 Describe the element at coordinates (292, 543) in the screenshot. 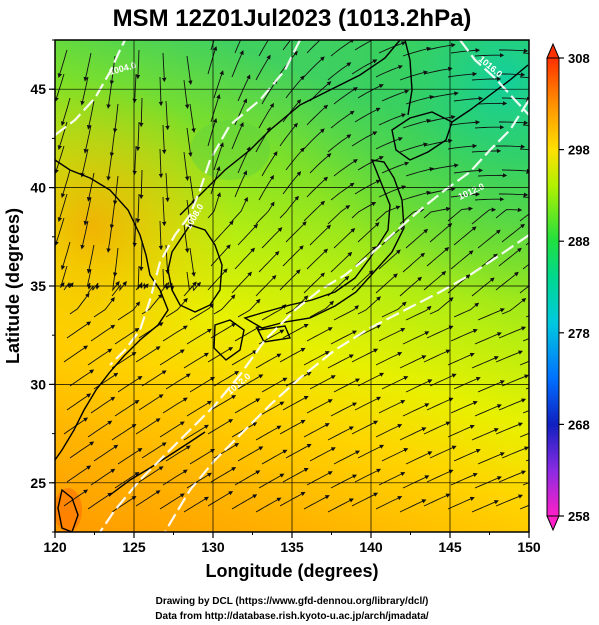

I see `x-axis: 120 125 130 135 140 145 150` at that location.